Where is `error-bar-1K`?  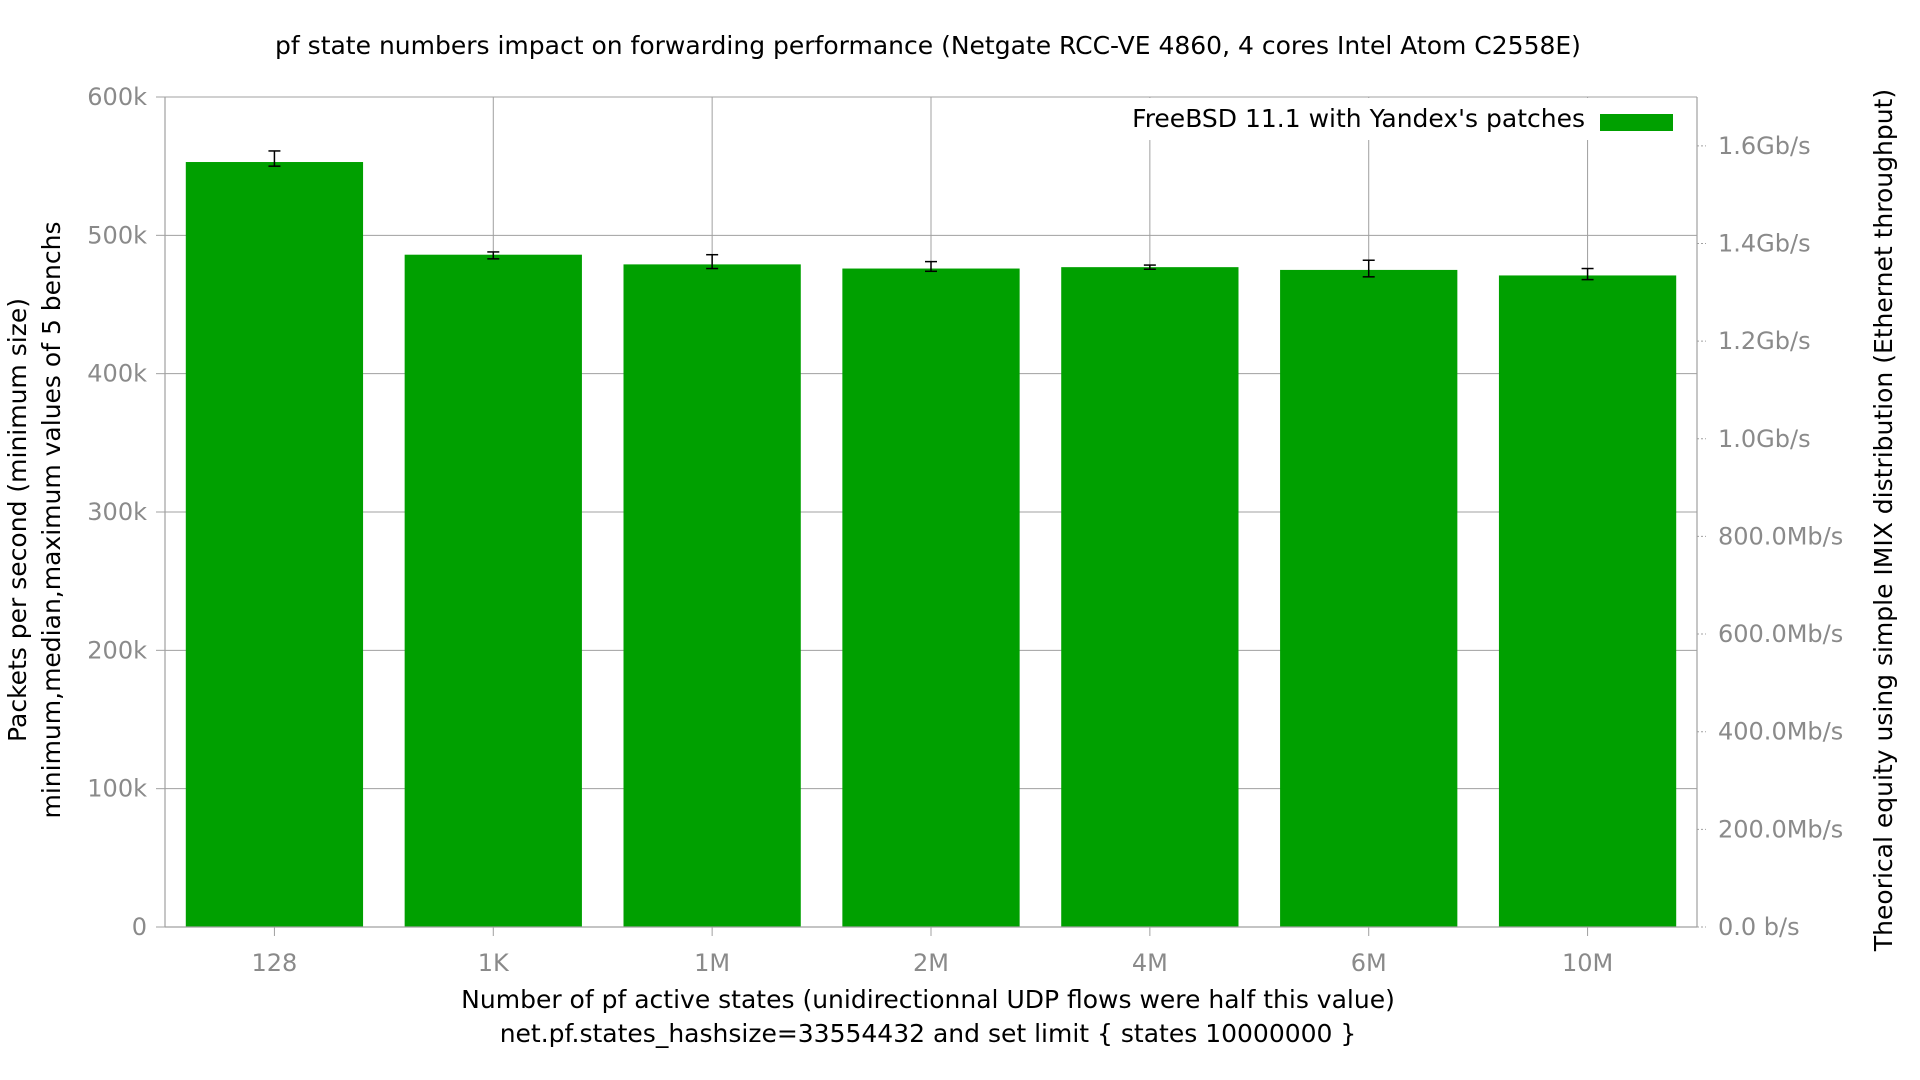 error-bar-1K is located at coordinates (493, 255).